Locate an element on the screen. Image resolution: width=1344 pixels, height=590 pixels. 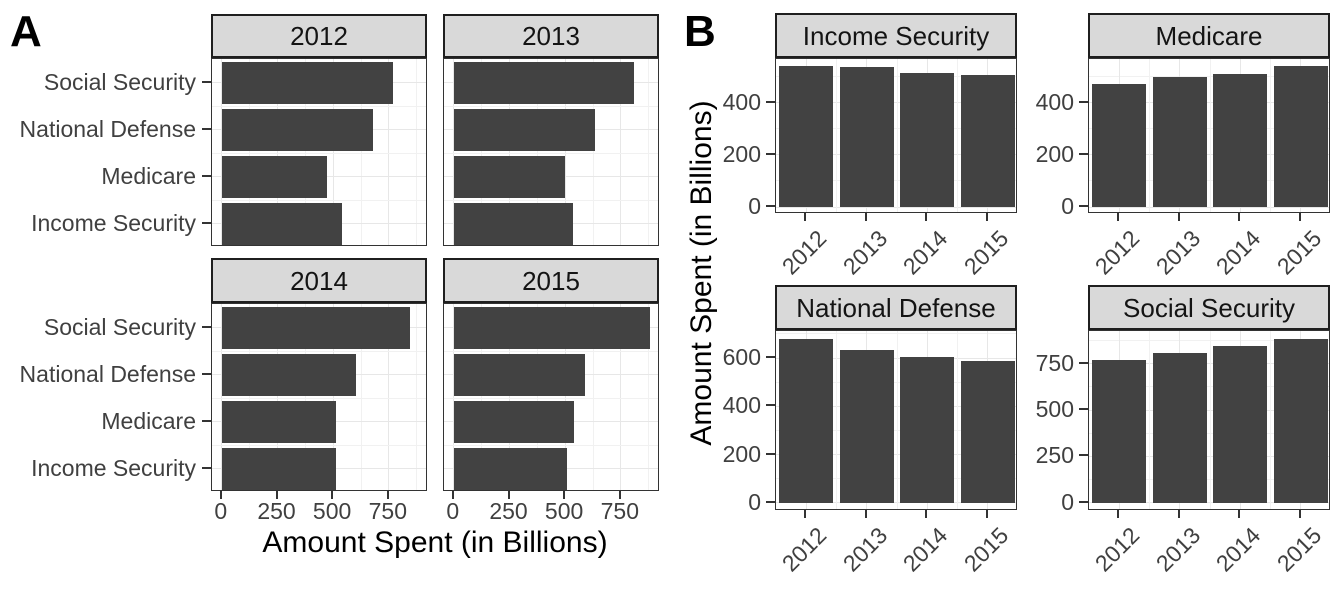
bar-national-defense-2015 is located at coordinates (987, 431).